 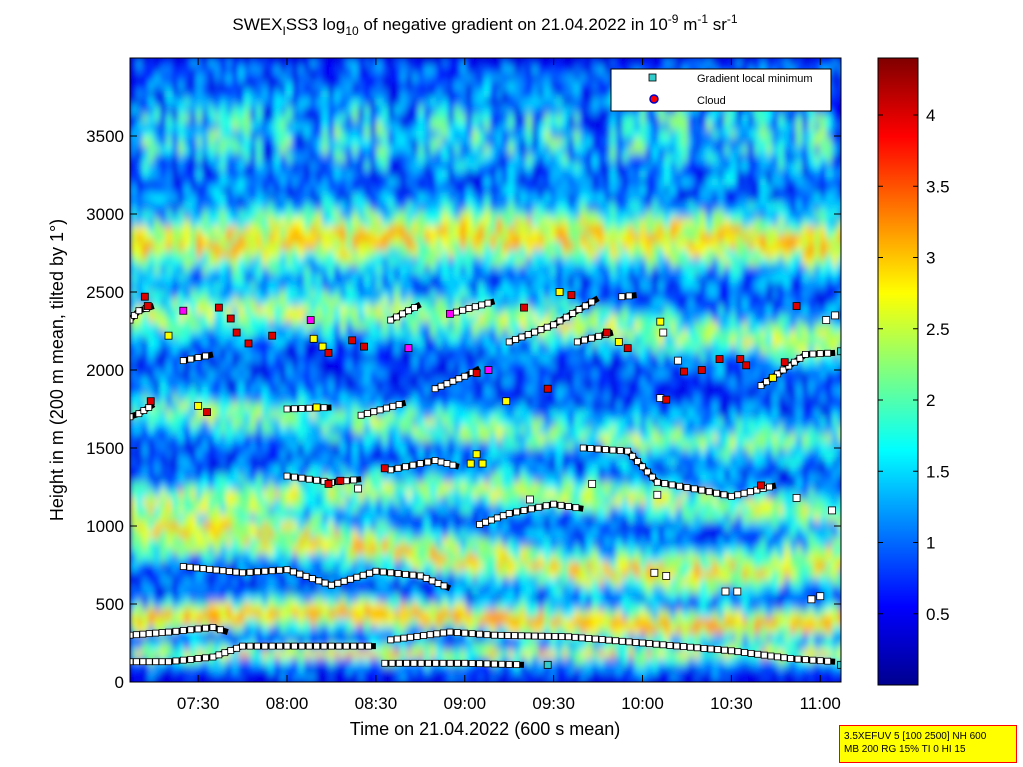 What do you see at coordinates (553, 703) in the screenshot?
I see `x-tick-label: 09:30` at bounding box center [553, 703].